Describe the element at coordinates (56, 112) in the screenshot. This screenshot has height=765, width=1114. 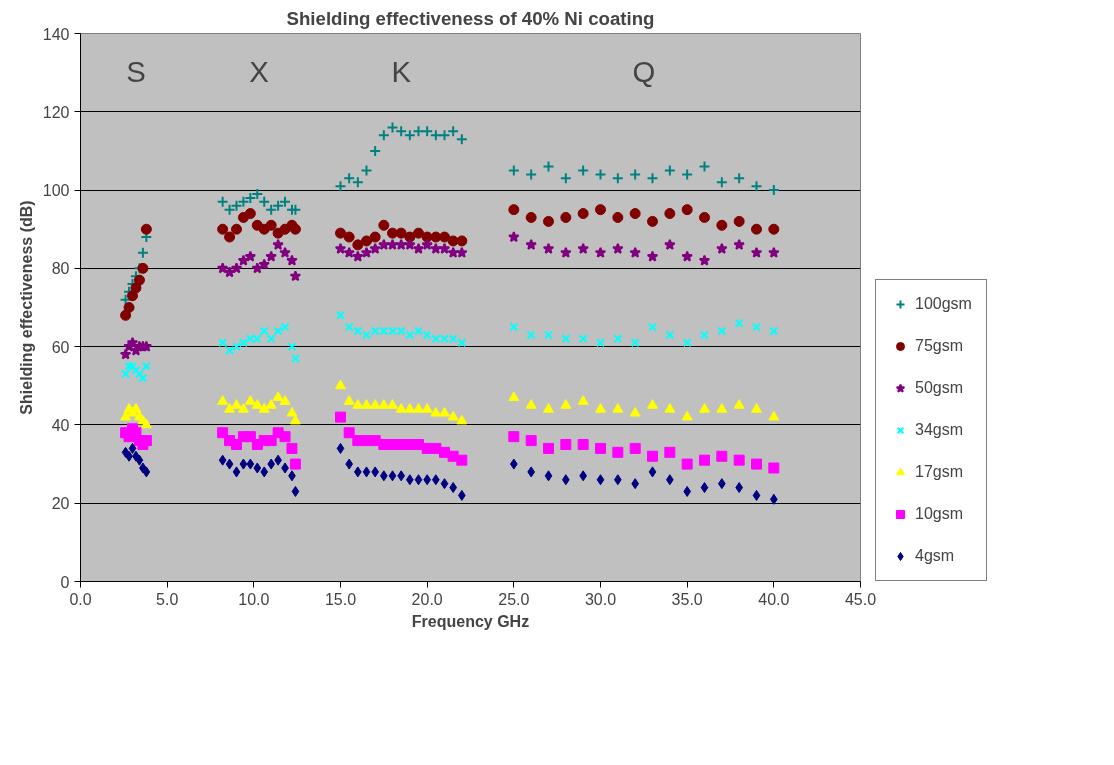
I see `y-tick-label: 120` at that location.